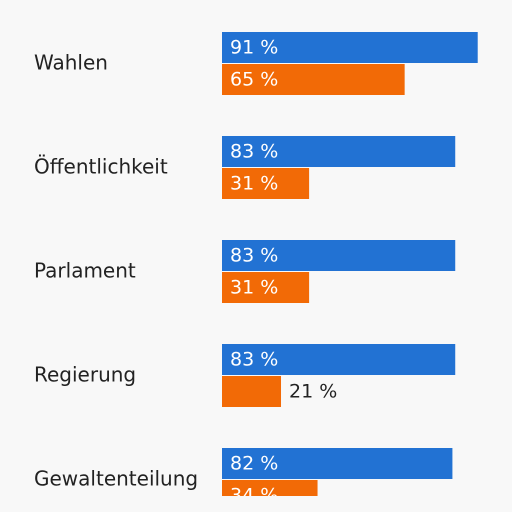  I want to click on value-label: 65 %, so click(254, 80).